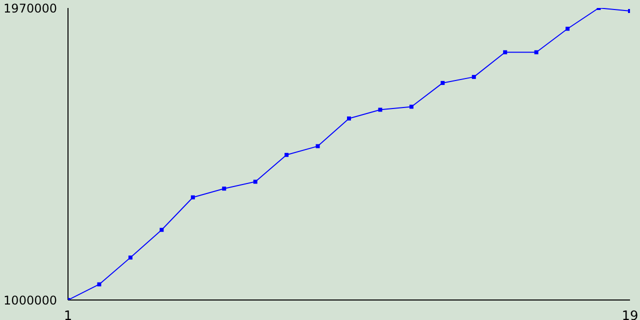  What do you see at coordinates (30, 9) in the screenshot?
I see `y-tick-label: 1970000` at bounding box center [30, 9].